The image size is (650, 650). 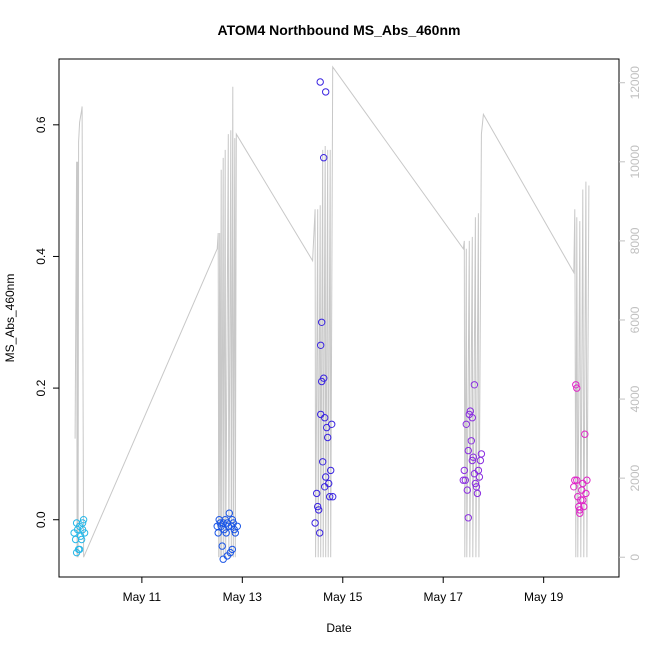 What do you see at coordinates (326, 92) in the screenshot?
I see `data-point-s2-p19` at bounding box center [326, 92].